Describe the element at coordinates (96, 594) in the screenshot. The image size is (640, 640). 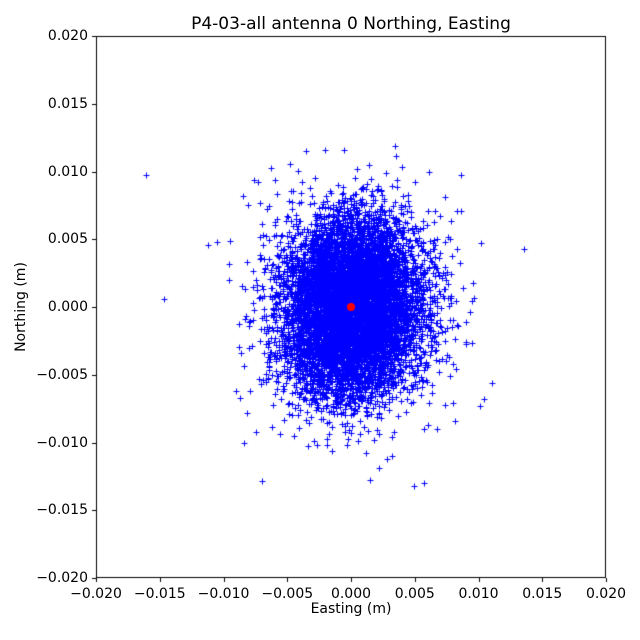
I see `x-tick-label: −0.020` at that location.